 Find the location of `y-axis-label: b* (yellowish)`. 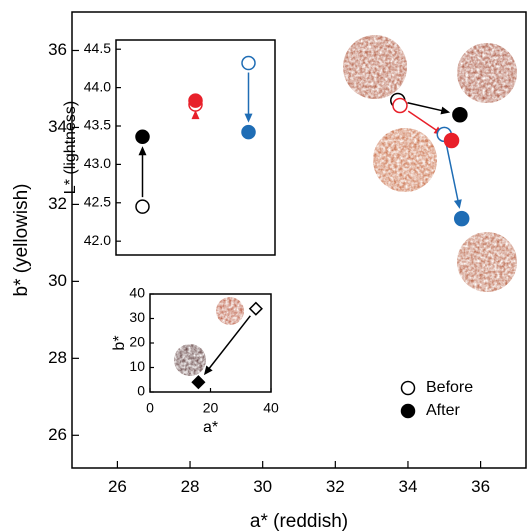

y-axis-label: b* (yellowish) is located at coordinates (21, 240).